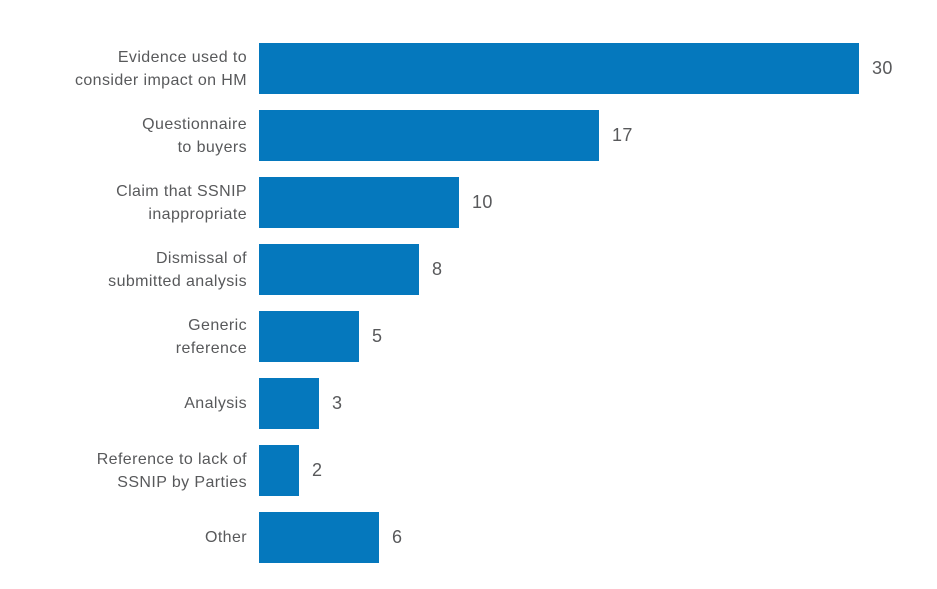 Image resolution: width=937 pixels, height=589 pixels. I want to click on category-label: Generic reference, so click(211, 336).